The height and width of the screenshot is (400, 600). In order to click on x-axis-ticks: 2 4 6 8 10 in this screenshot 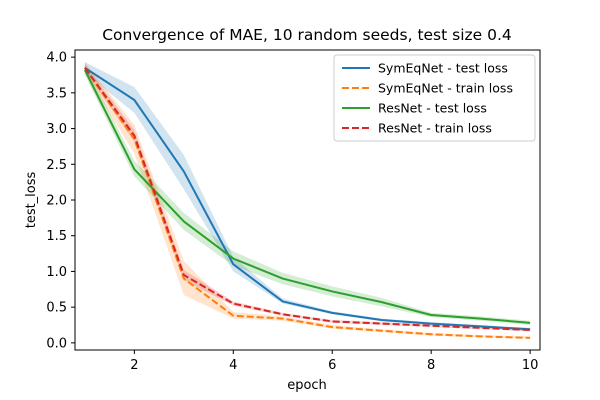, I will do `click(334, 361)`.